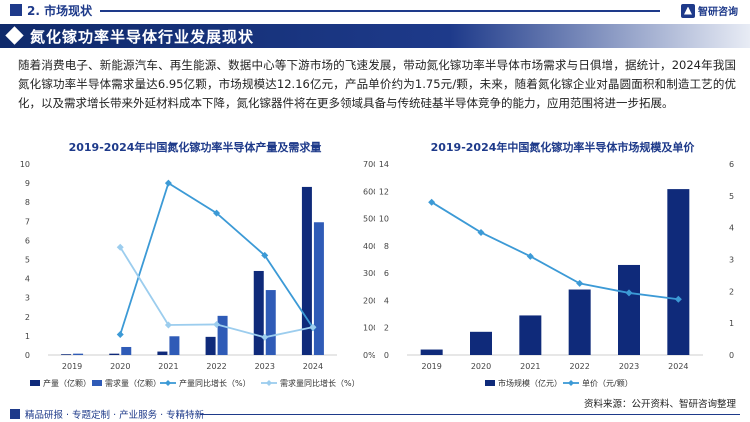 This screenshot has width=750, height=422. Describe the element at coordinates (369, 164) in the screenshot. I see `right-tick-label: 700%` at that location.